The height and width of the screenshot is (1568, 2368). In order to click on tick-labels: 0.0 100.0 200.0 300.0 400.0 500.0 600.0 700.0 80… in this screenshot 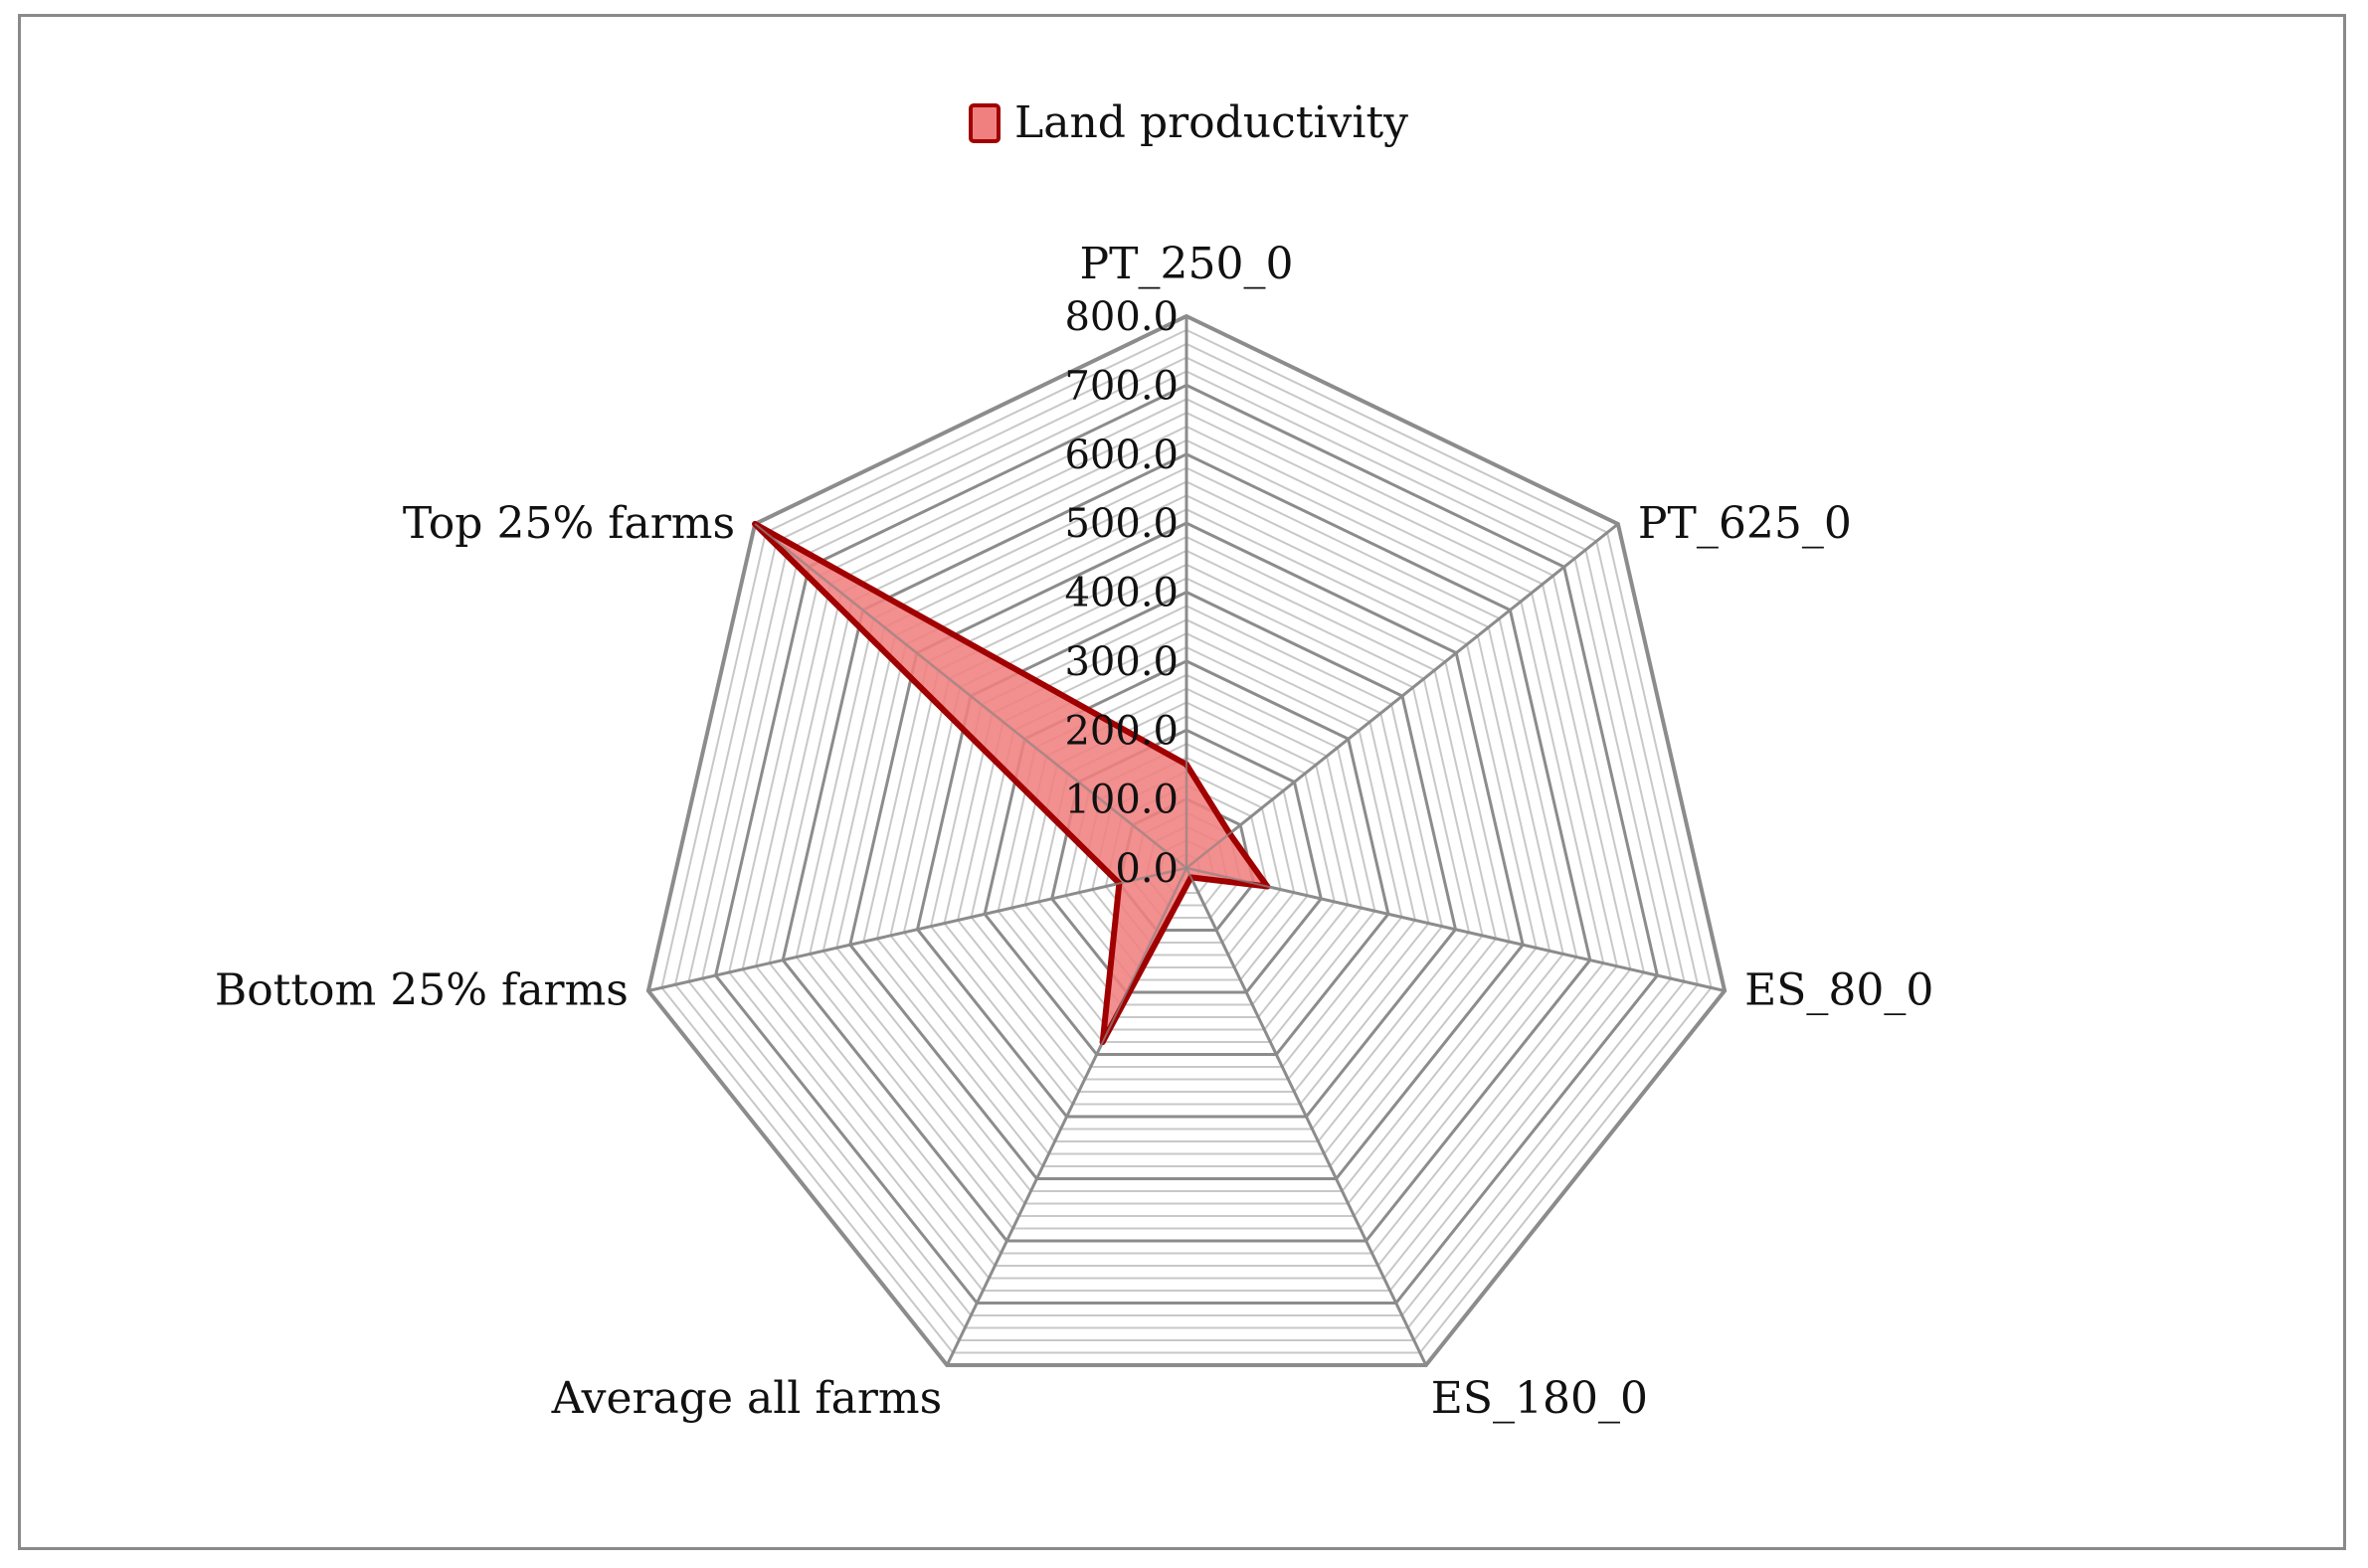, I will do `click(1121, 593)`.